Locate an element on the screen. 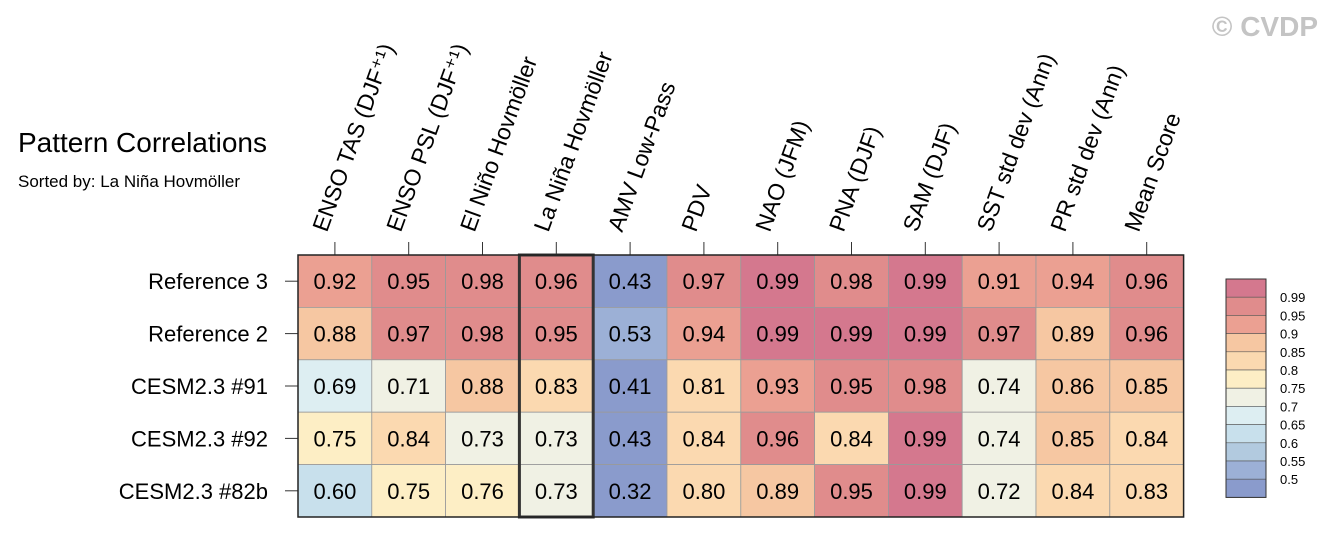 The height and width of the screenshot is (539, 1329). colorbar-frame is located at coordinates (1246, 388).